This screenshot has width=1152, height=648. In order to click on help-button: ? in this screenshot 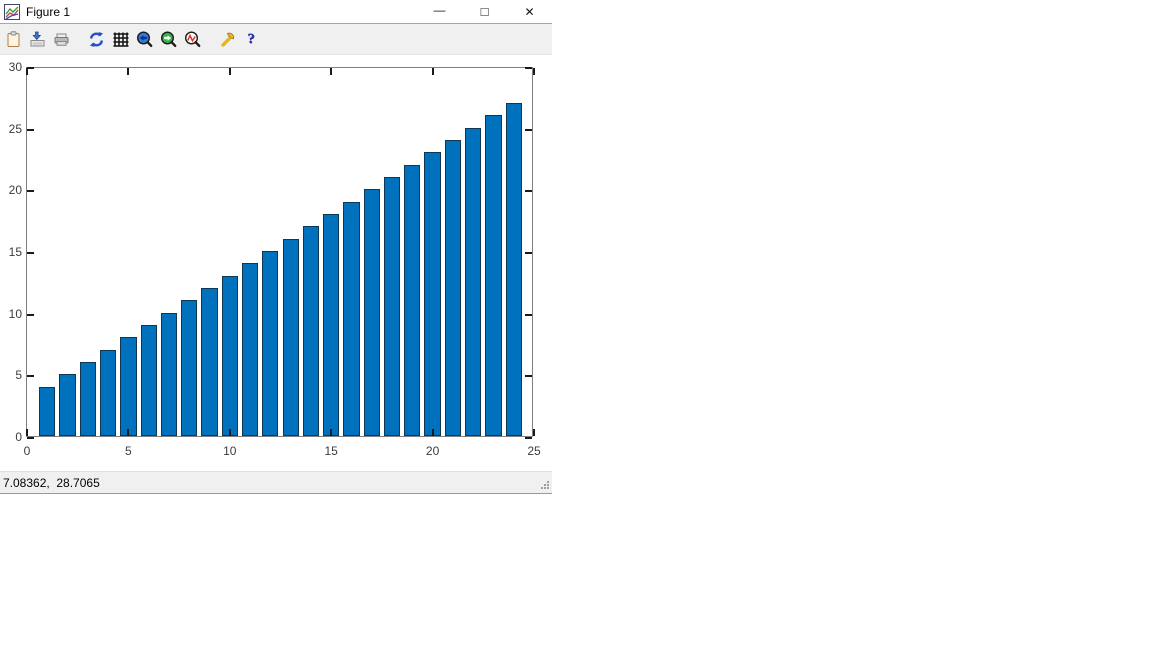, I will do `click(251, 39)`.